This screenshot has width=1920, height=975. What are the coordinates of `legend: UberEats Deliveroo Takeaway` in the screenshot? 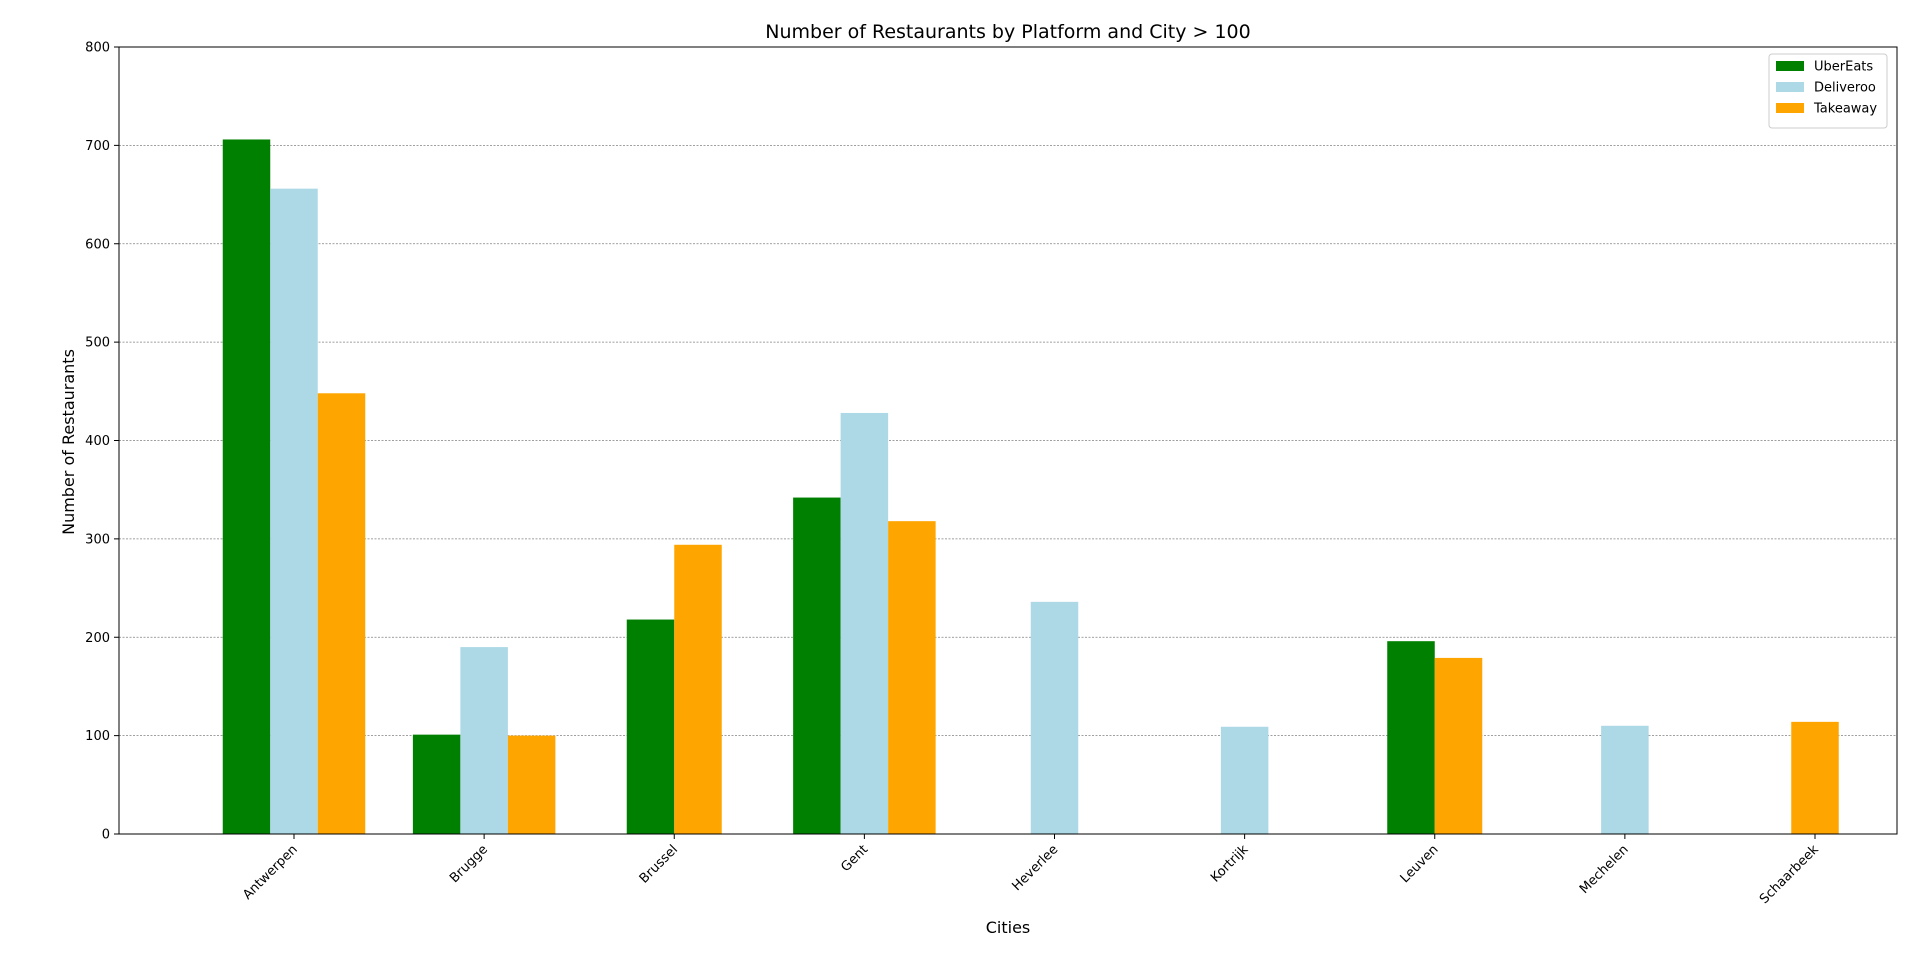 It's located at (1828, 91).